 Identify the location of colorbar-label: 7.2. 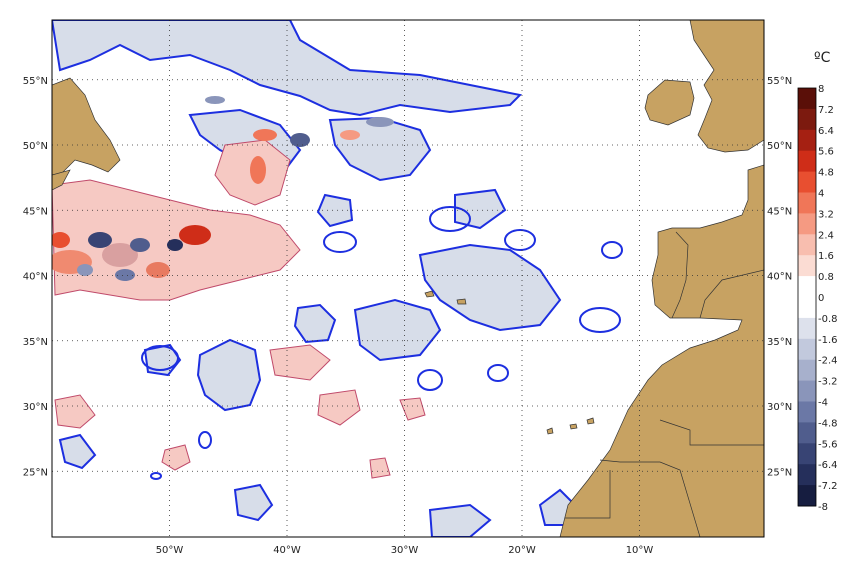
(826, 110).